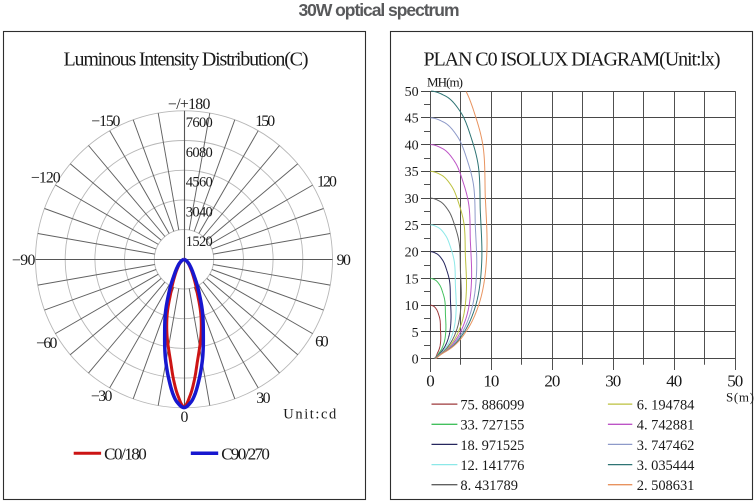 This screenshot has width=756, height=504. I want to click on svg-text: 15, so click(412, 279).